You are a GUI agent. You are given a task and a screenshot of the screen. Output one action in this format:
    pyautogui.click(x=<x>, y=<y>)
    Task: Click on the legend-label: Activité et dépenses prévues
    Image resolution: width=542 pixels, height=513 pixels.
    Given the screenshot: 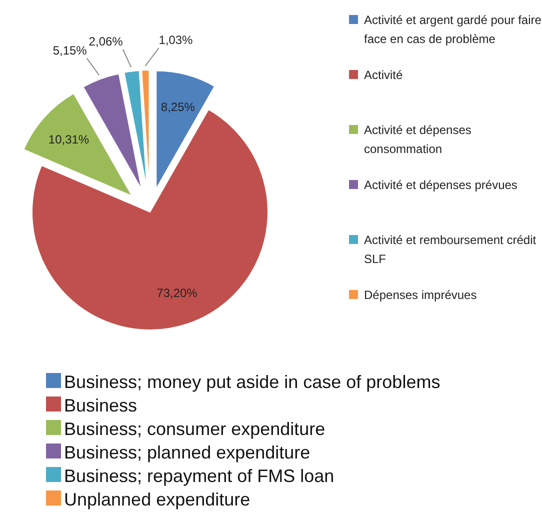 What is the action you would take?
    pyautogui.click(x=441, y=185)
    